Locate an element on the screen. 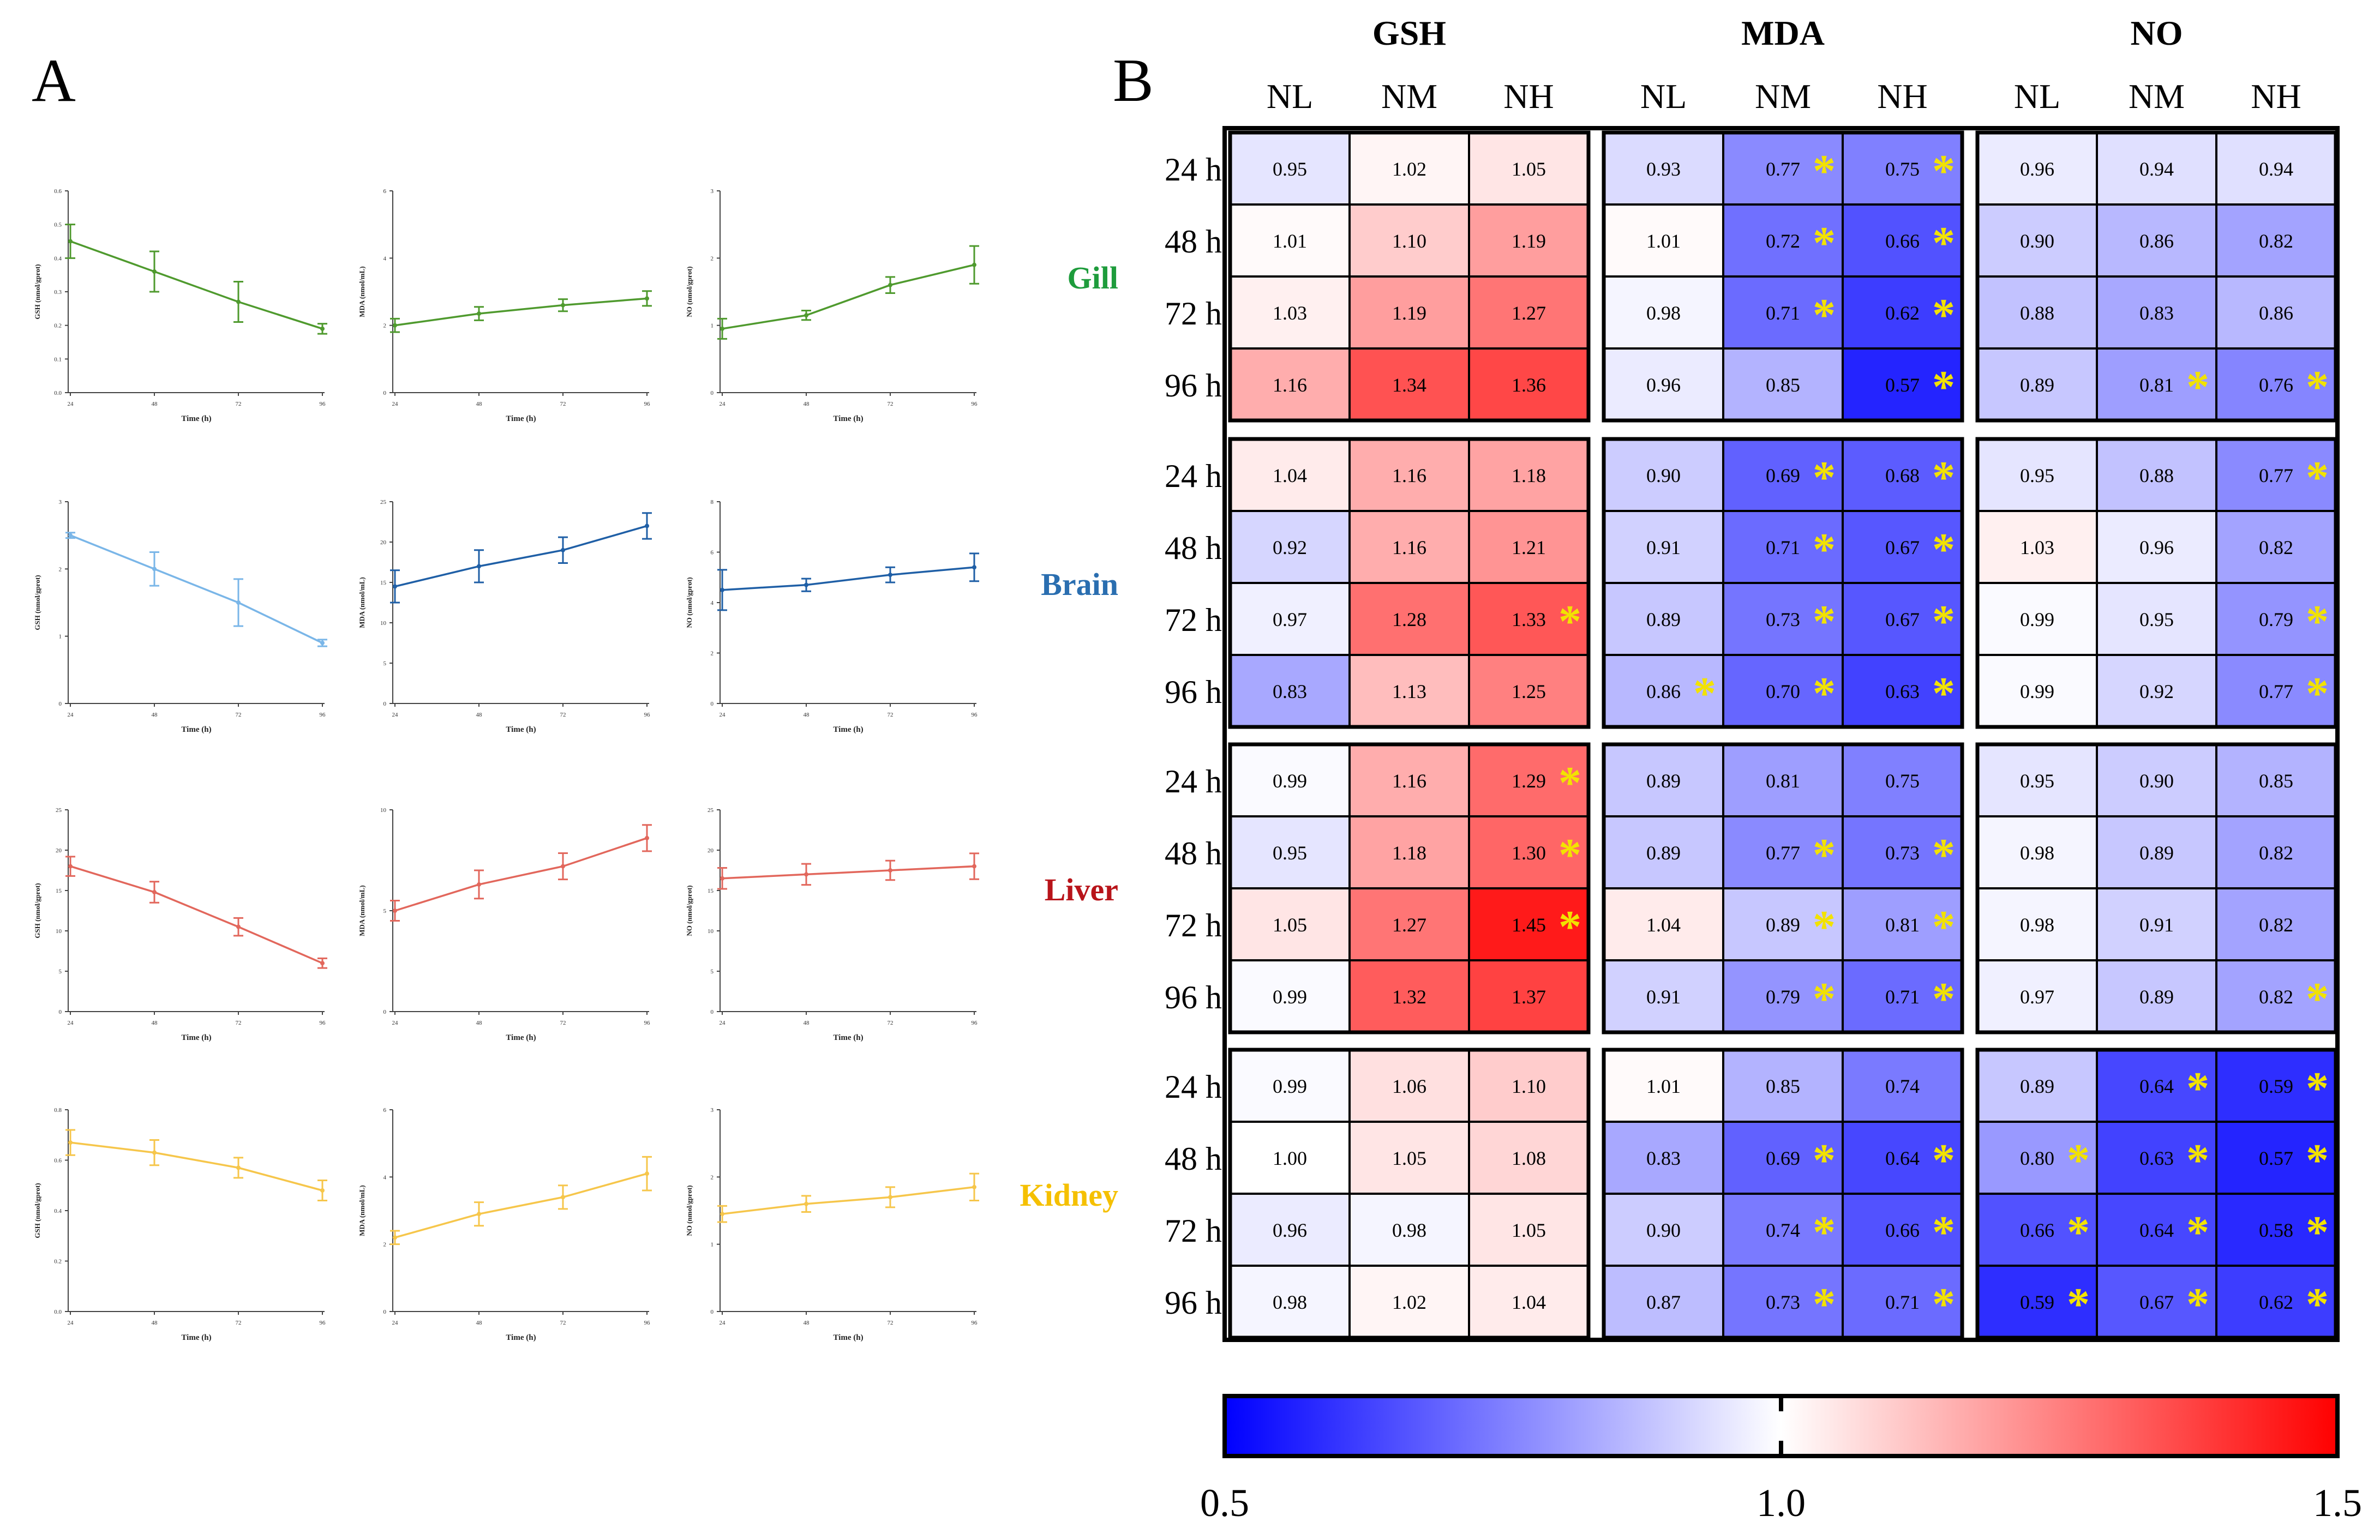 Image resolution: width=2380 pixels, height=1540 pixels. cell-value: 0.66 is located at coordinates (2037, 1230).